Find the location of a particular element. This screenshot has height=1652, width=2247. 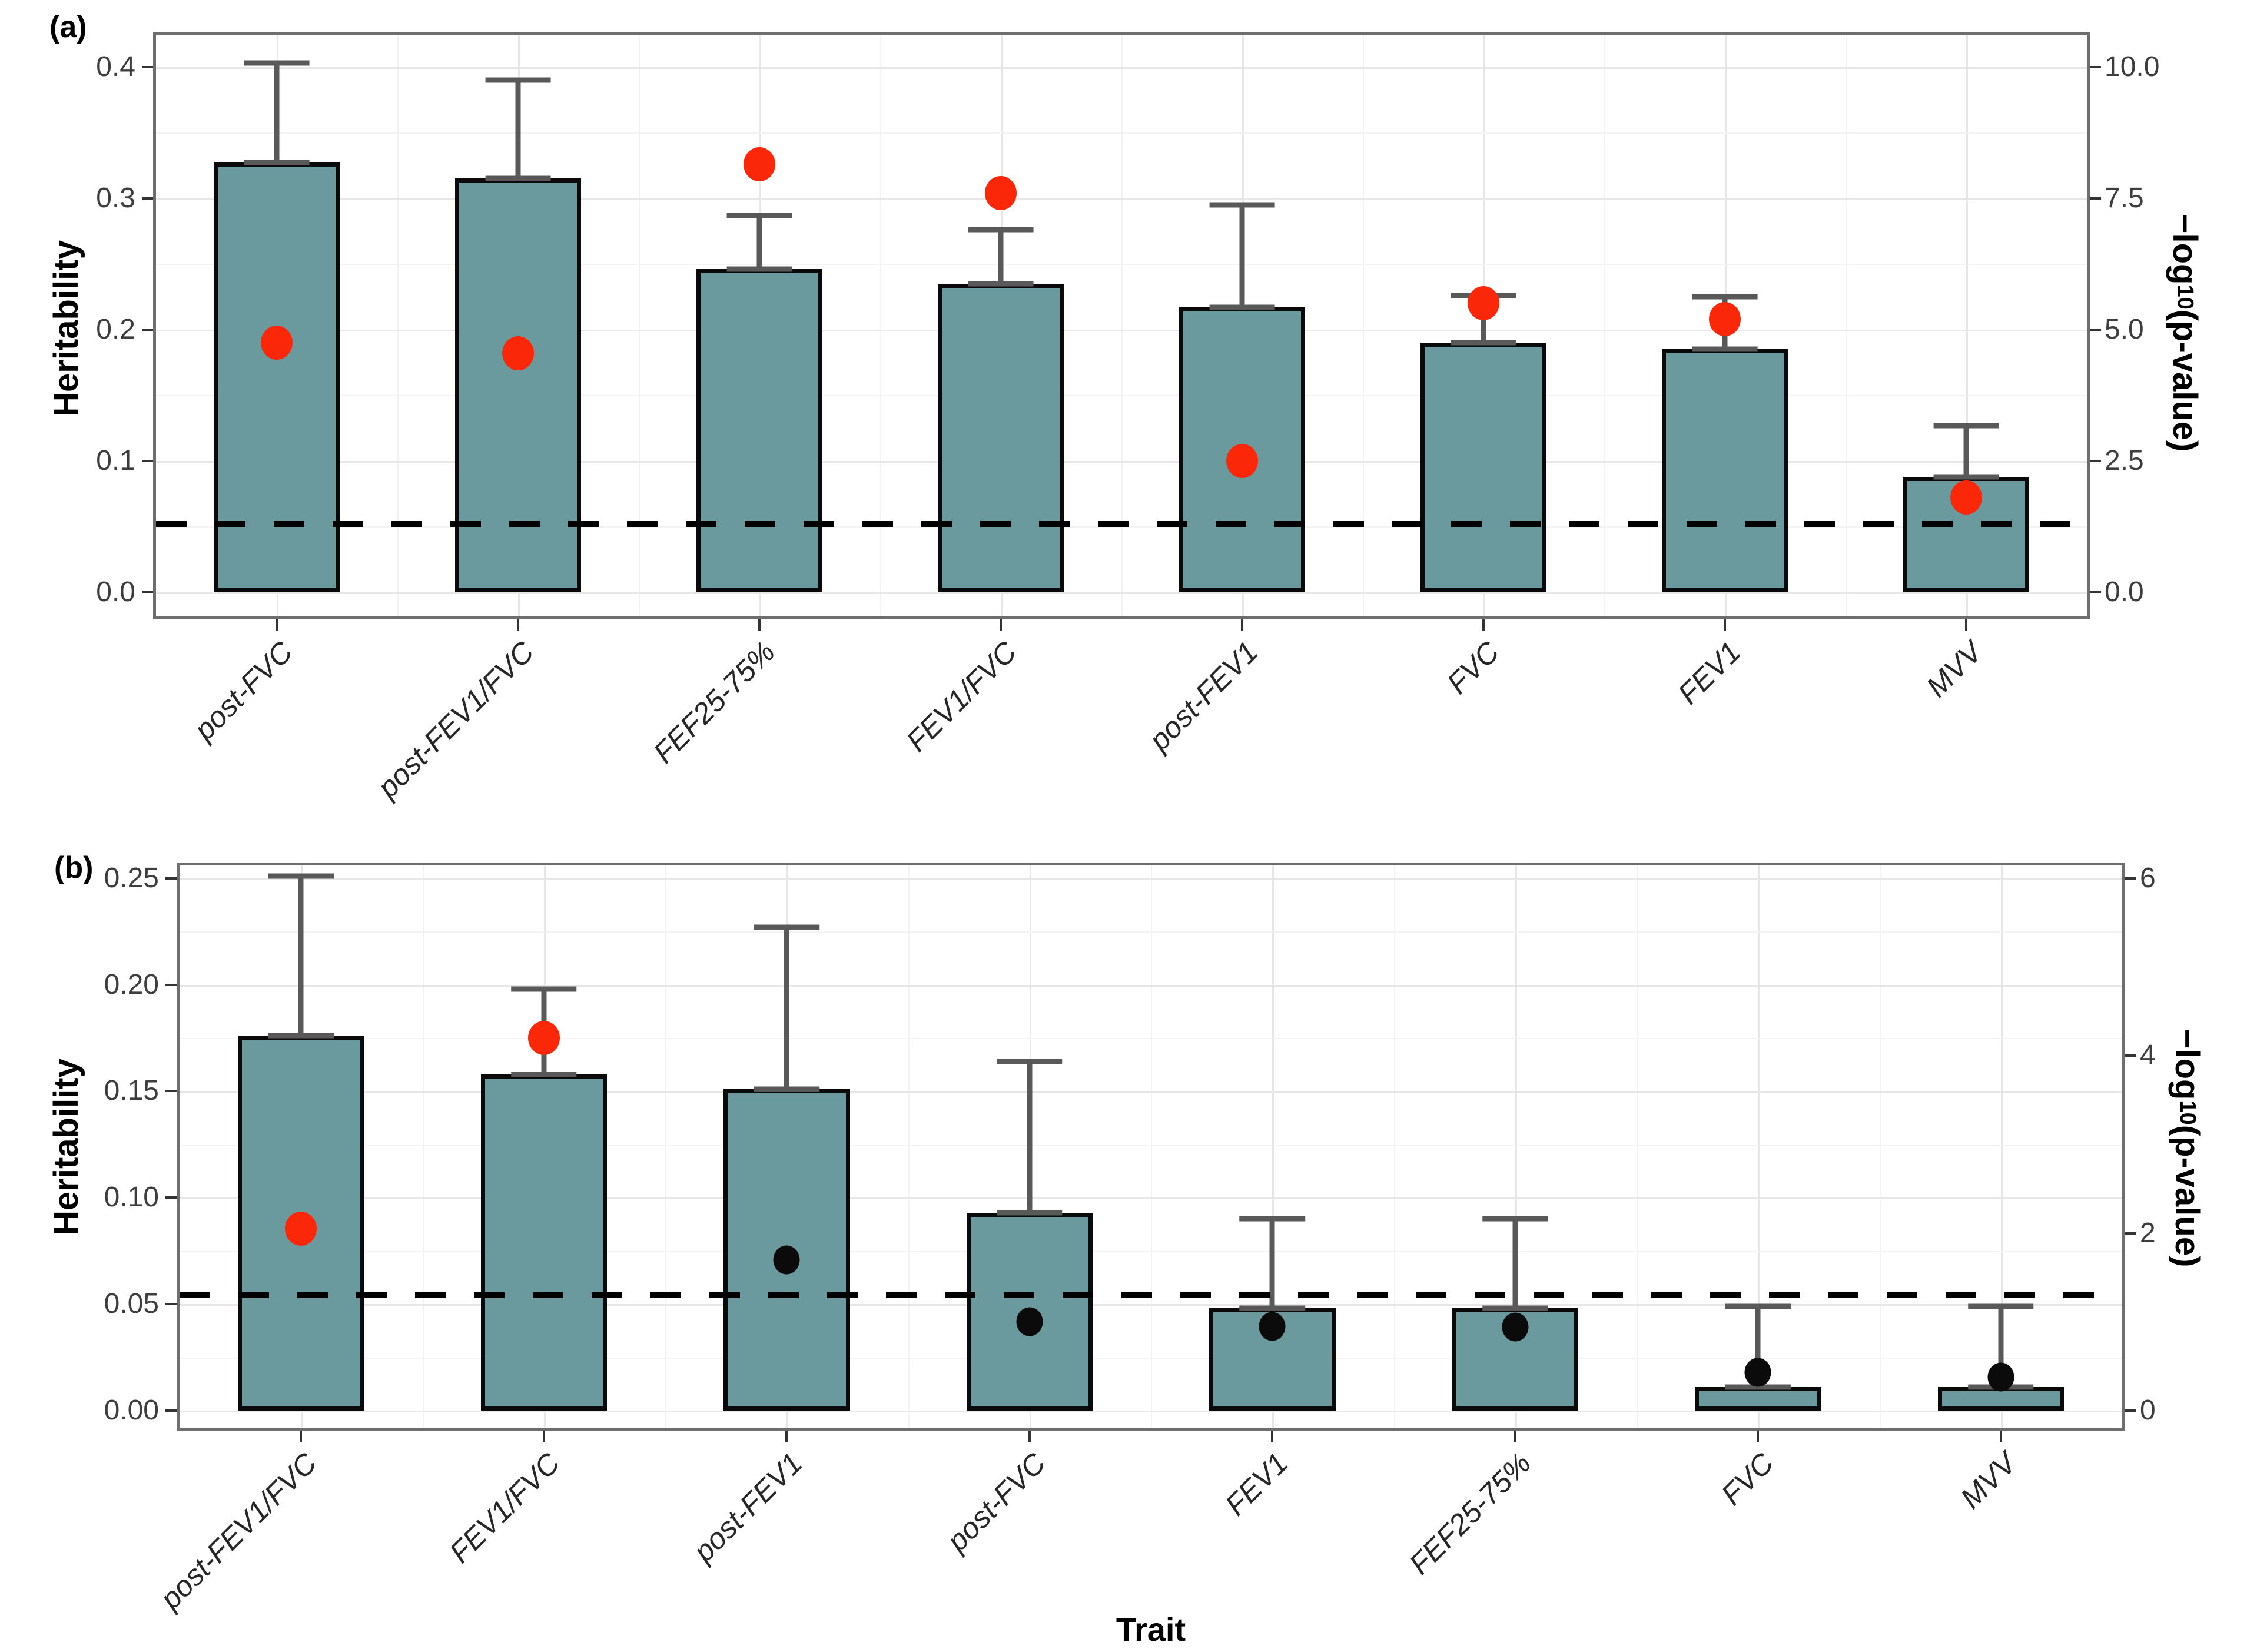

y-axis-tick-label: 0.15 is located at coordinates (132, 1091).